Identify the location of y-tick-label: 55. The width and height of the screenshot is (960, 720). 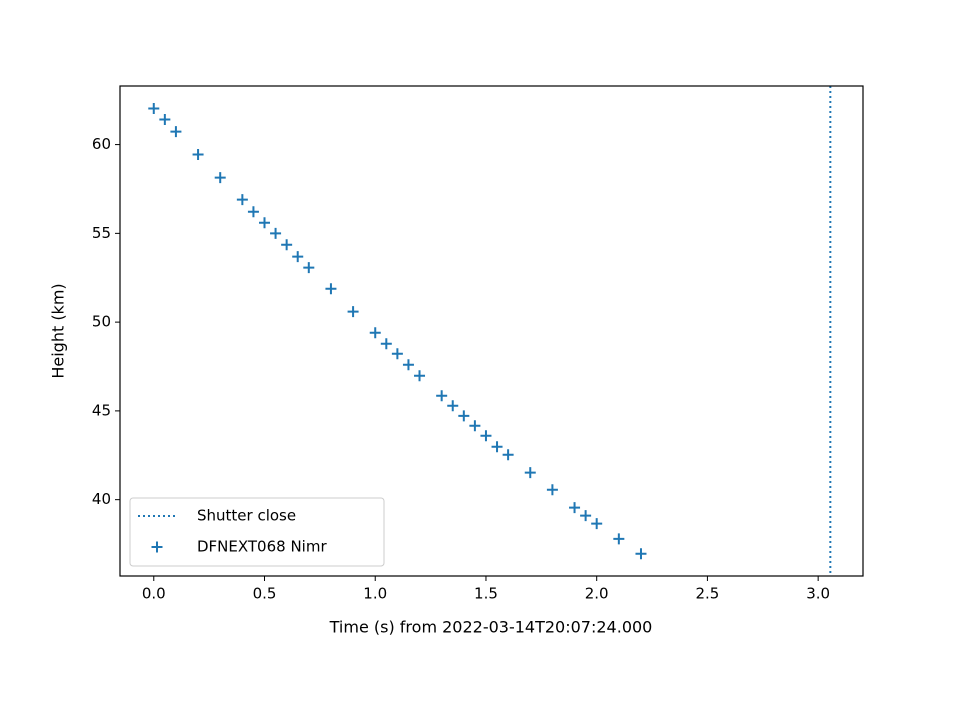
(101, 233).